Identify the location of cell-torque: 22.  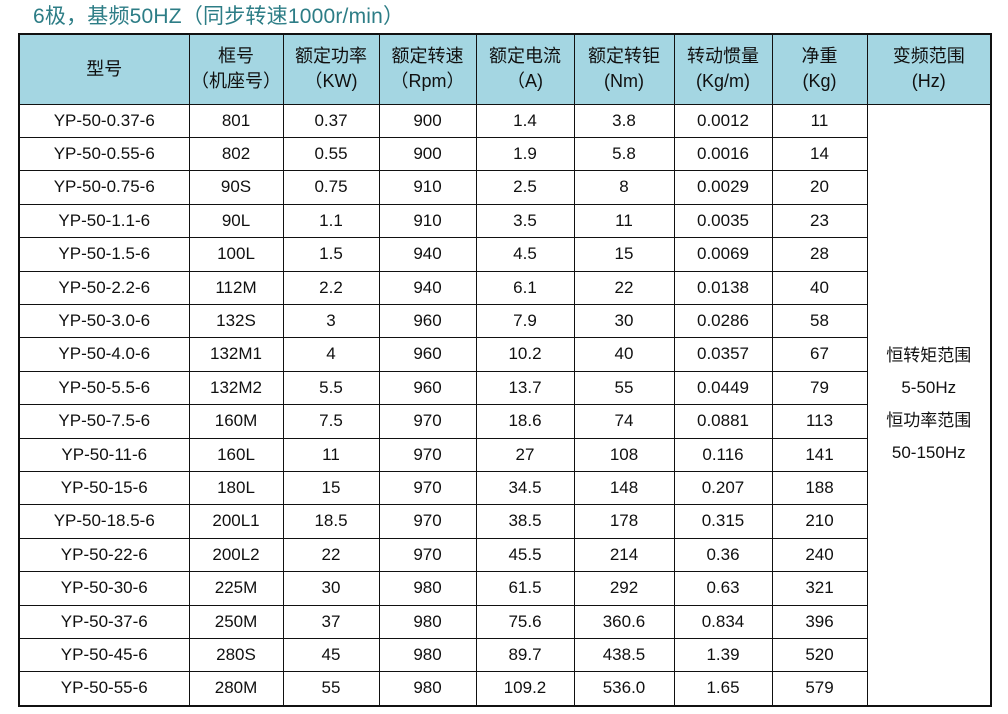
(624, 287).